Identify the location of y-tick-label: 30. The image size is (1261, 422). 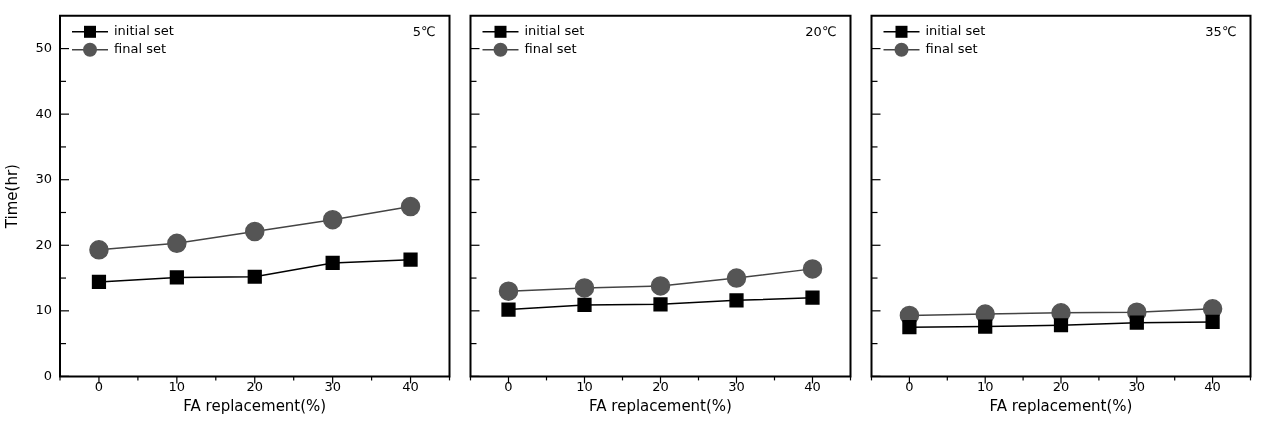
(43, 179).